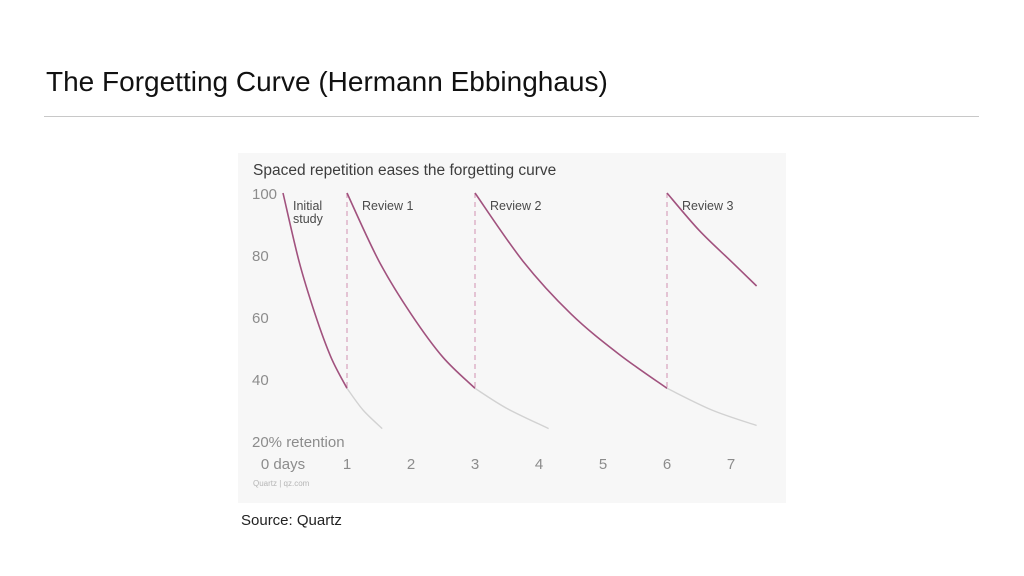  Describe the element at coordinates (308, 219) in the screenshot. I see `initial-study-label: study` at that location.